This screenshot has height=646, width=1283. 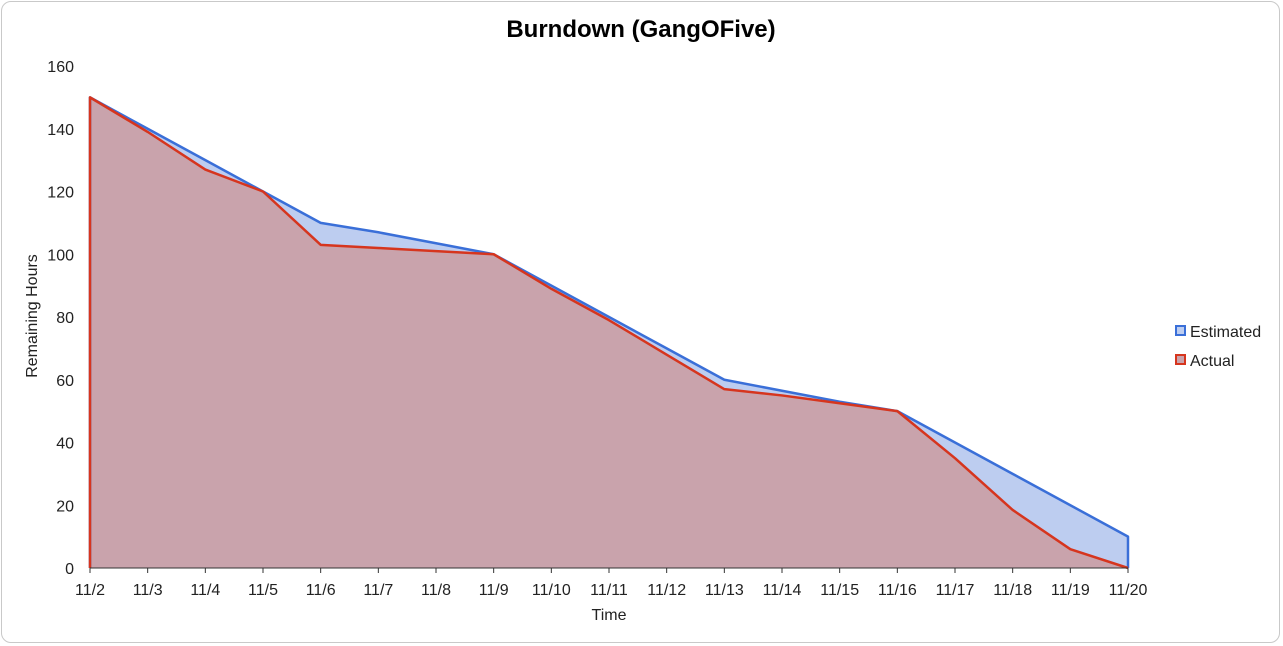 I want to click on x-tick-label: 11/8, so click(x=436, y=590).